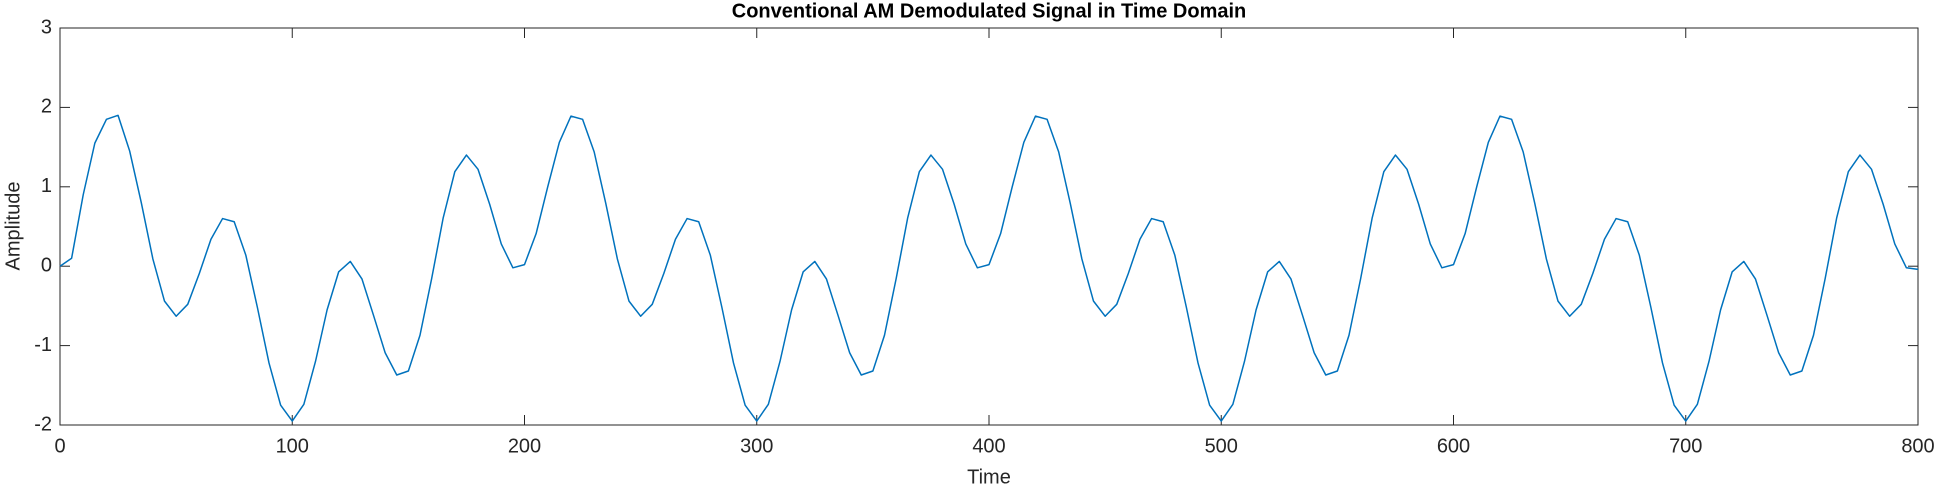  What do you see at coordinates (1221, 446) in the screenshot?
I see `x-tick-label: 500` at bounding box center [1221, 446].